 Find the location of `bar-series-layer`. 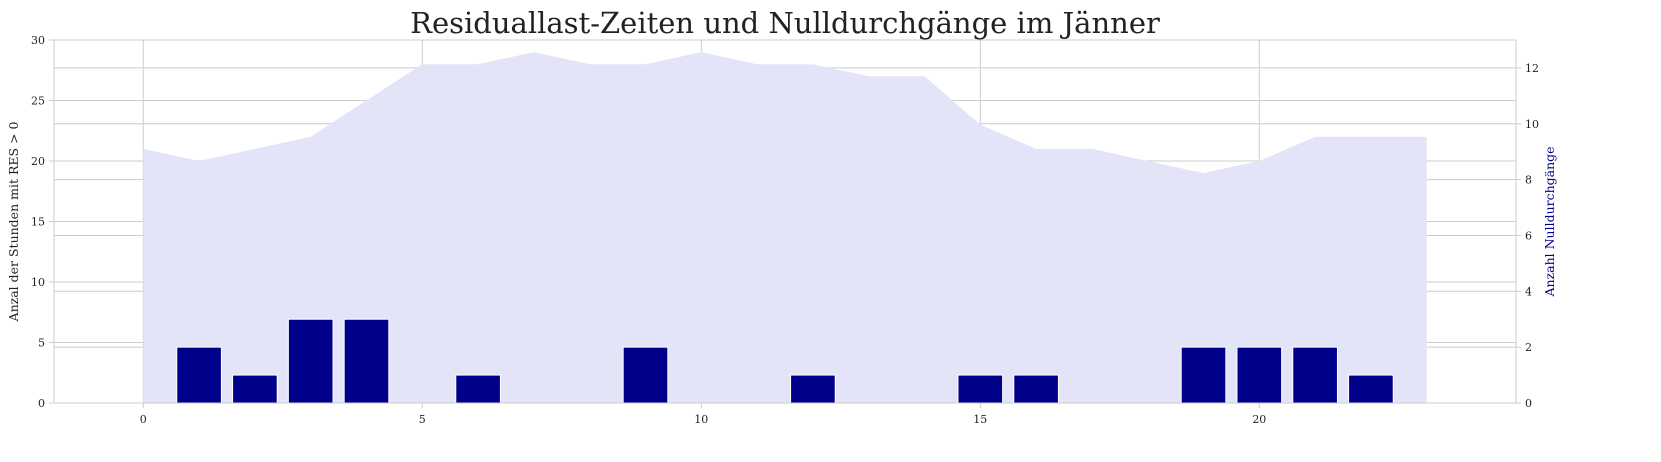

bar-series-layer is located at coordinates (785, 361).